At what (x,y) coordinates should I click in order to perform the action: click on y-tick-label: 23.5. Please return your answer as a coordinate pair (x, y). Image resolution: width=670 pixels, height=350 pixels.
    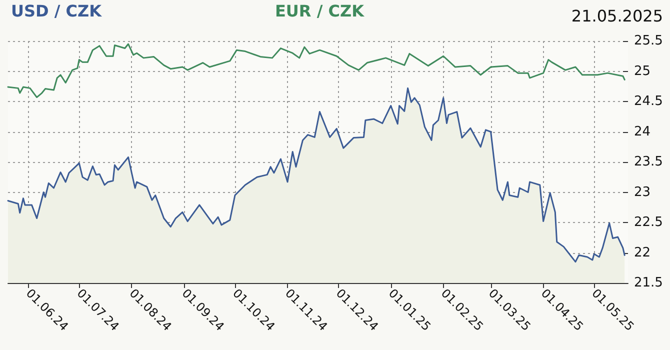
    Looking at the image, I should click on (648, 162).